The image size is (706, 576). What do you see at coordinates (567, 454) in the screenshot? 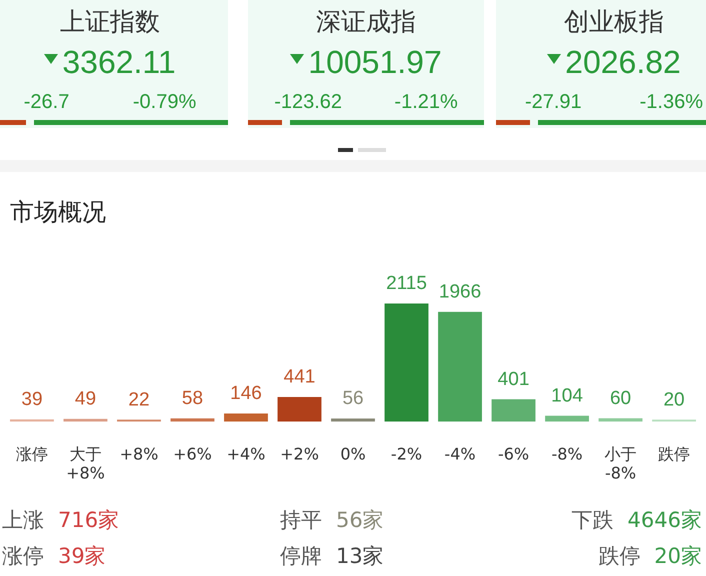
I see `x-tick-label: -8%` at bounding box center [567, 454].